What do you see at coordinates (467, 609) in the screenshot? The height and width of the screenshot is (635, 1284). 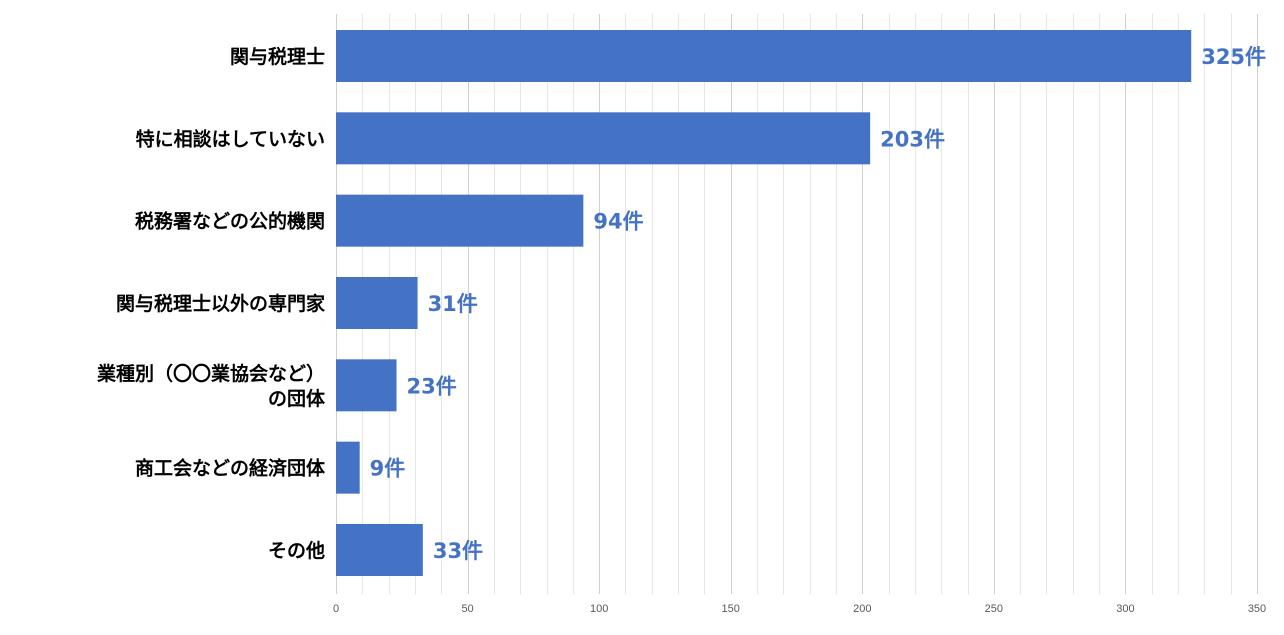 I see `x-tick-label: 50` at bounding box center [467, 609].